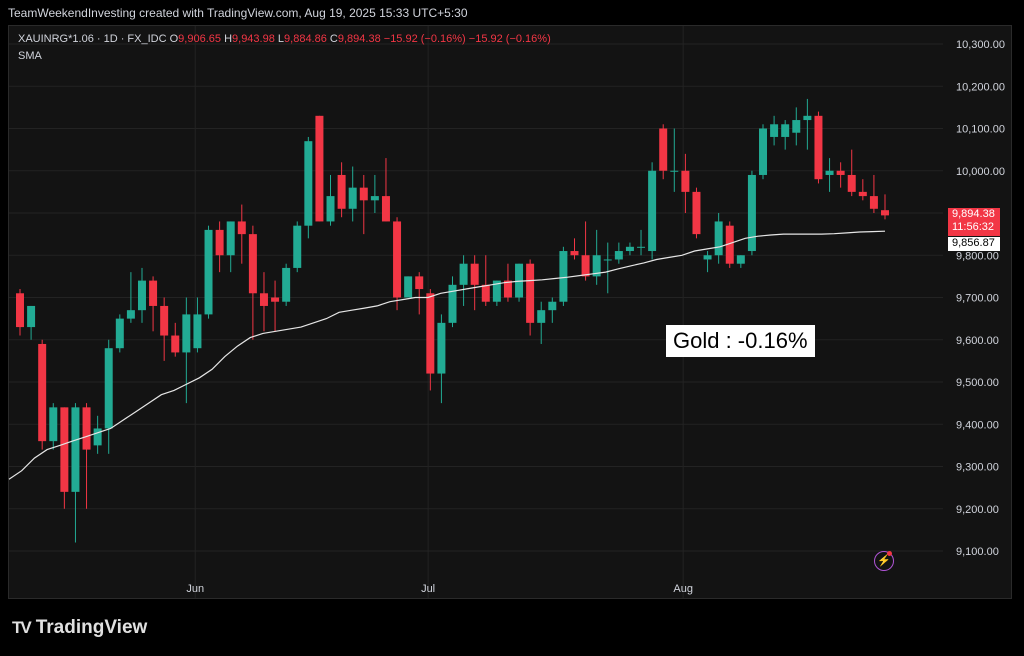  What do you see at coordinates (740, 341) in the screenshot?
I see `gold-change-annotation: Gold : -0.16%` at bounding box center [740, 341].